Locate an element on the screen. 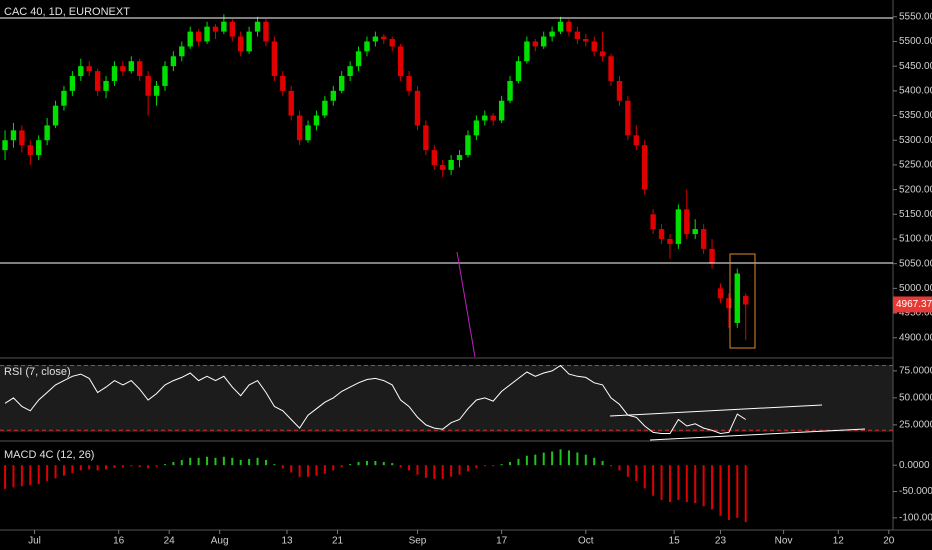 Image resolution: width=932 pixels, height=550 pixels. x-tick-label: Jul is located at coordinates (34, 541).